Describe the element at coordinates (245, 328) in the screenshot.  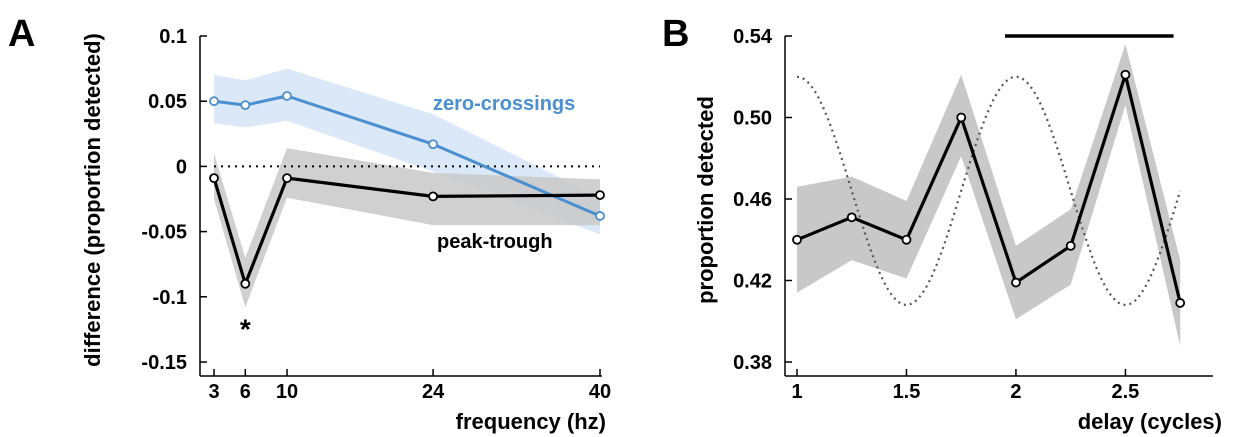
I see `significance-asterisk: *` at that location.